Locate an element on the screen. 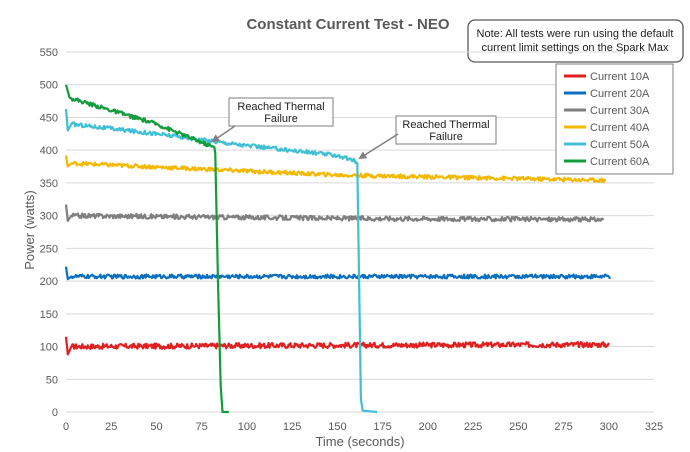  chart-title: Constant Current Test - NEO is located at coordinates (347, 24).